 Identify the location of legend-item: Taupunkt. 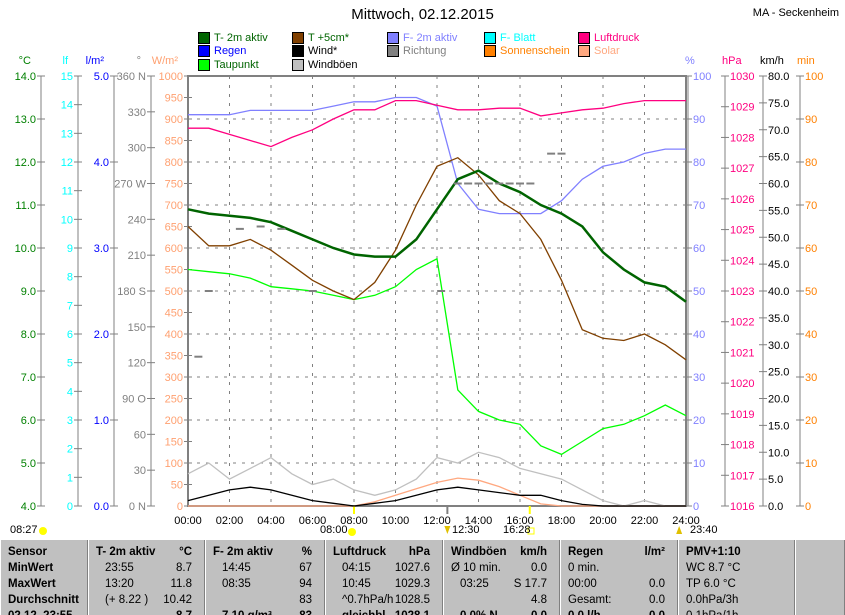
(228, 65).